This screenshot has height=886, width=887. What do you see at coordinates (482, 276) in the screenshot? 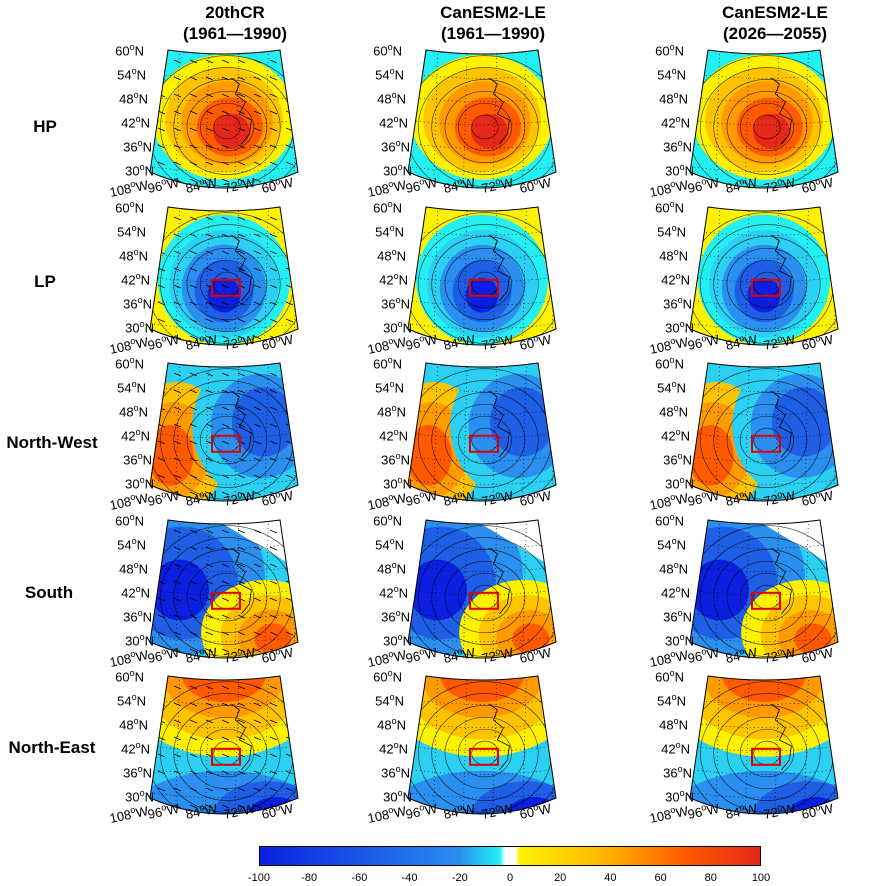
I see `map-panel-r1-c1` at bounding box center [482, 276].